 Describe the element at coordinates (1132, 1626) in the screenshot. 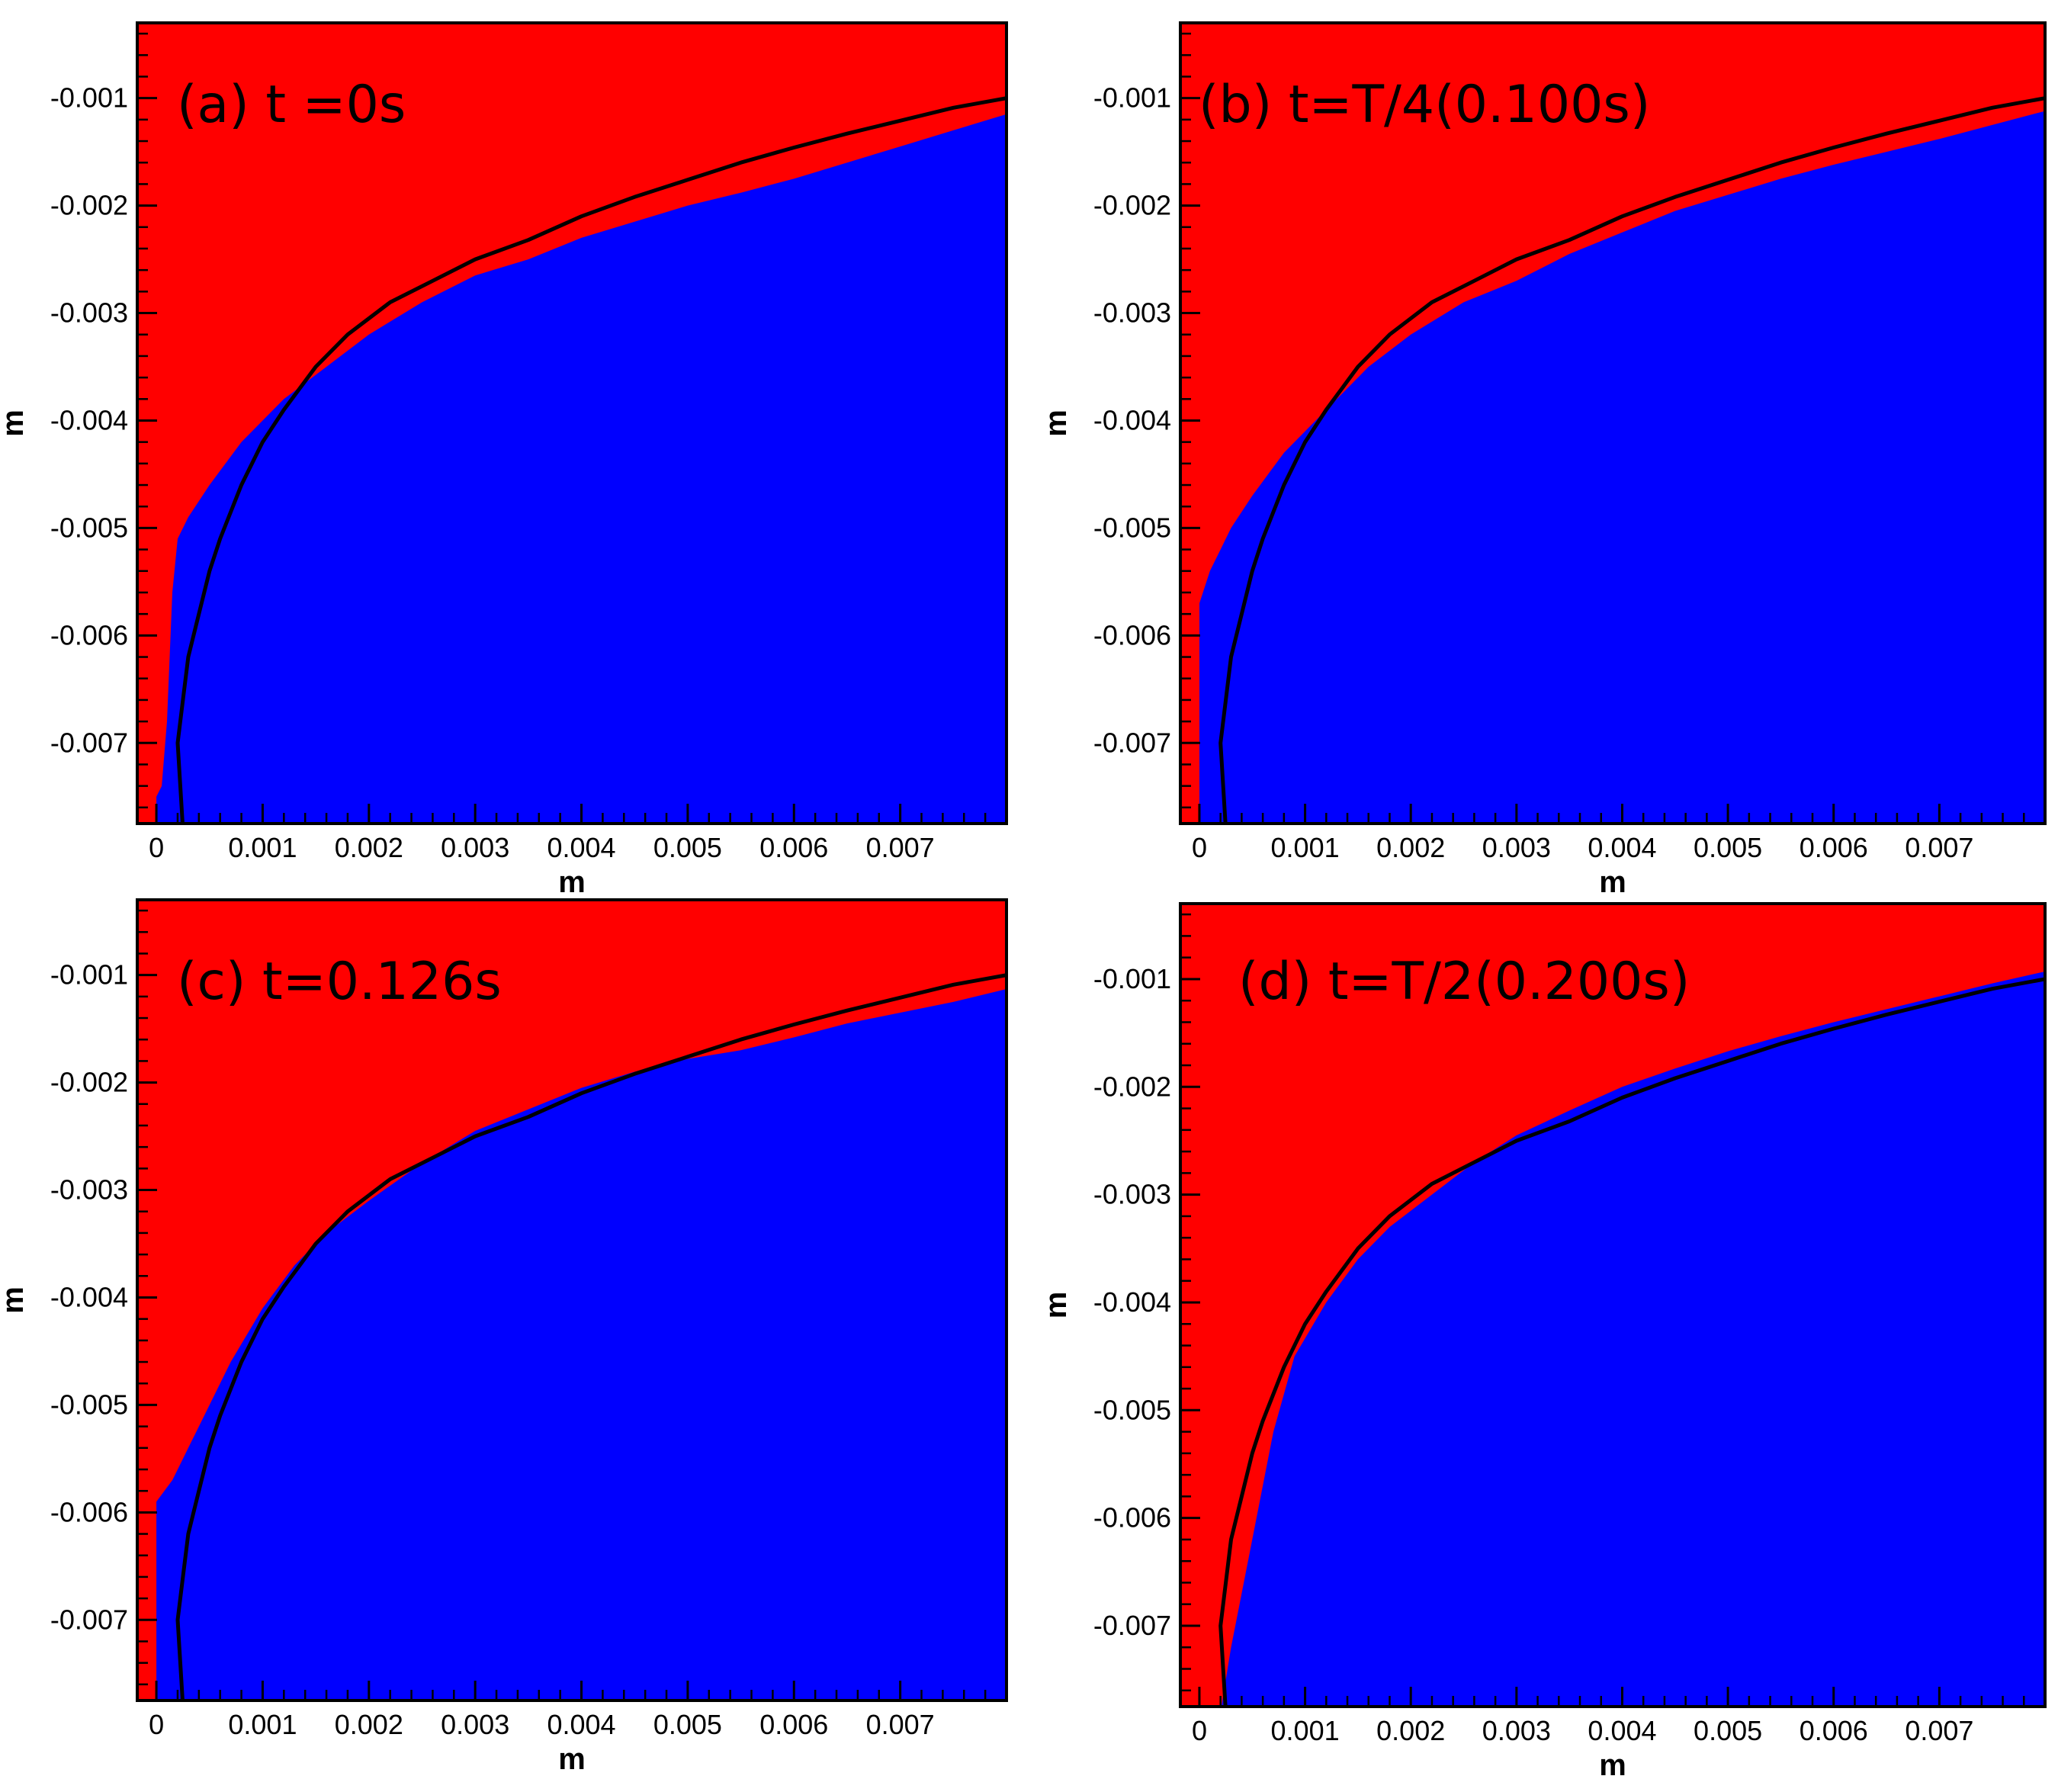

I see `panel-d-y-tick-label: -0.007` at that location.